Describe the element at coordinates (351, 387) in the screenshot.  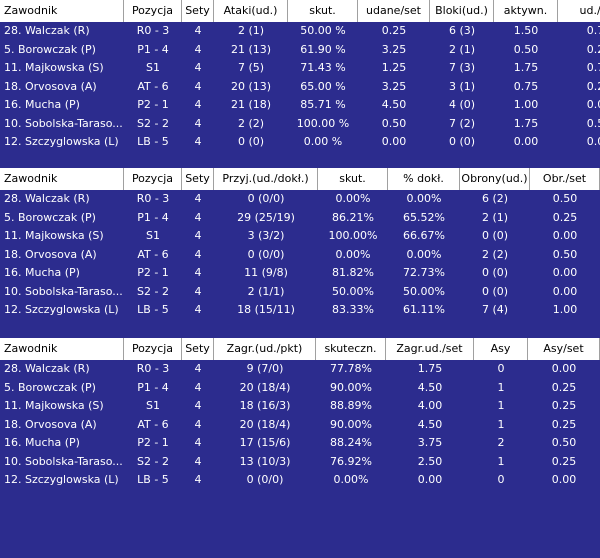
I see `stat-cell: 90.00%` at that location.